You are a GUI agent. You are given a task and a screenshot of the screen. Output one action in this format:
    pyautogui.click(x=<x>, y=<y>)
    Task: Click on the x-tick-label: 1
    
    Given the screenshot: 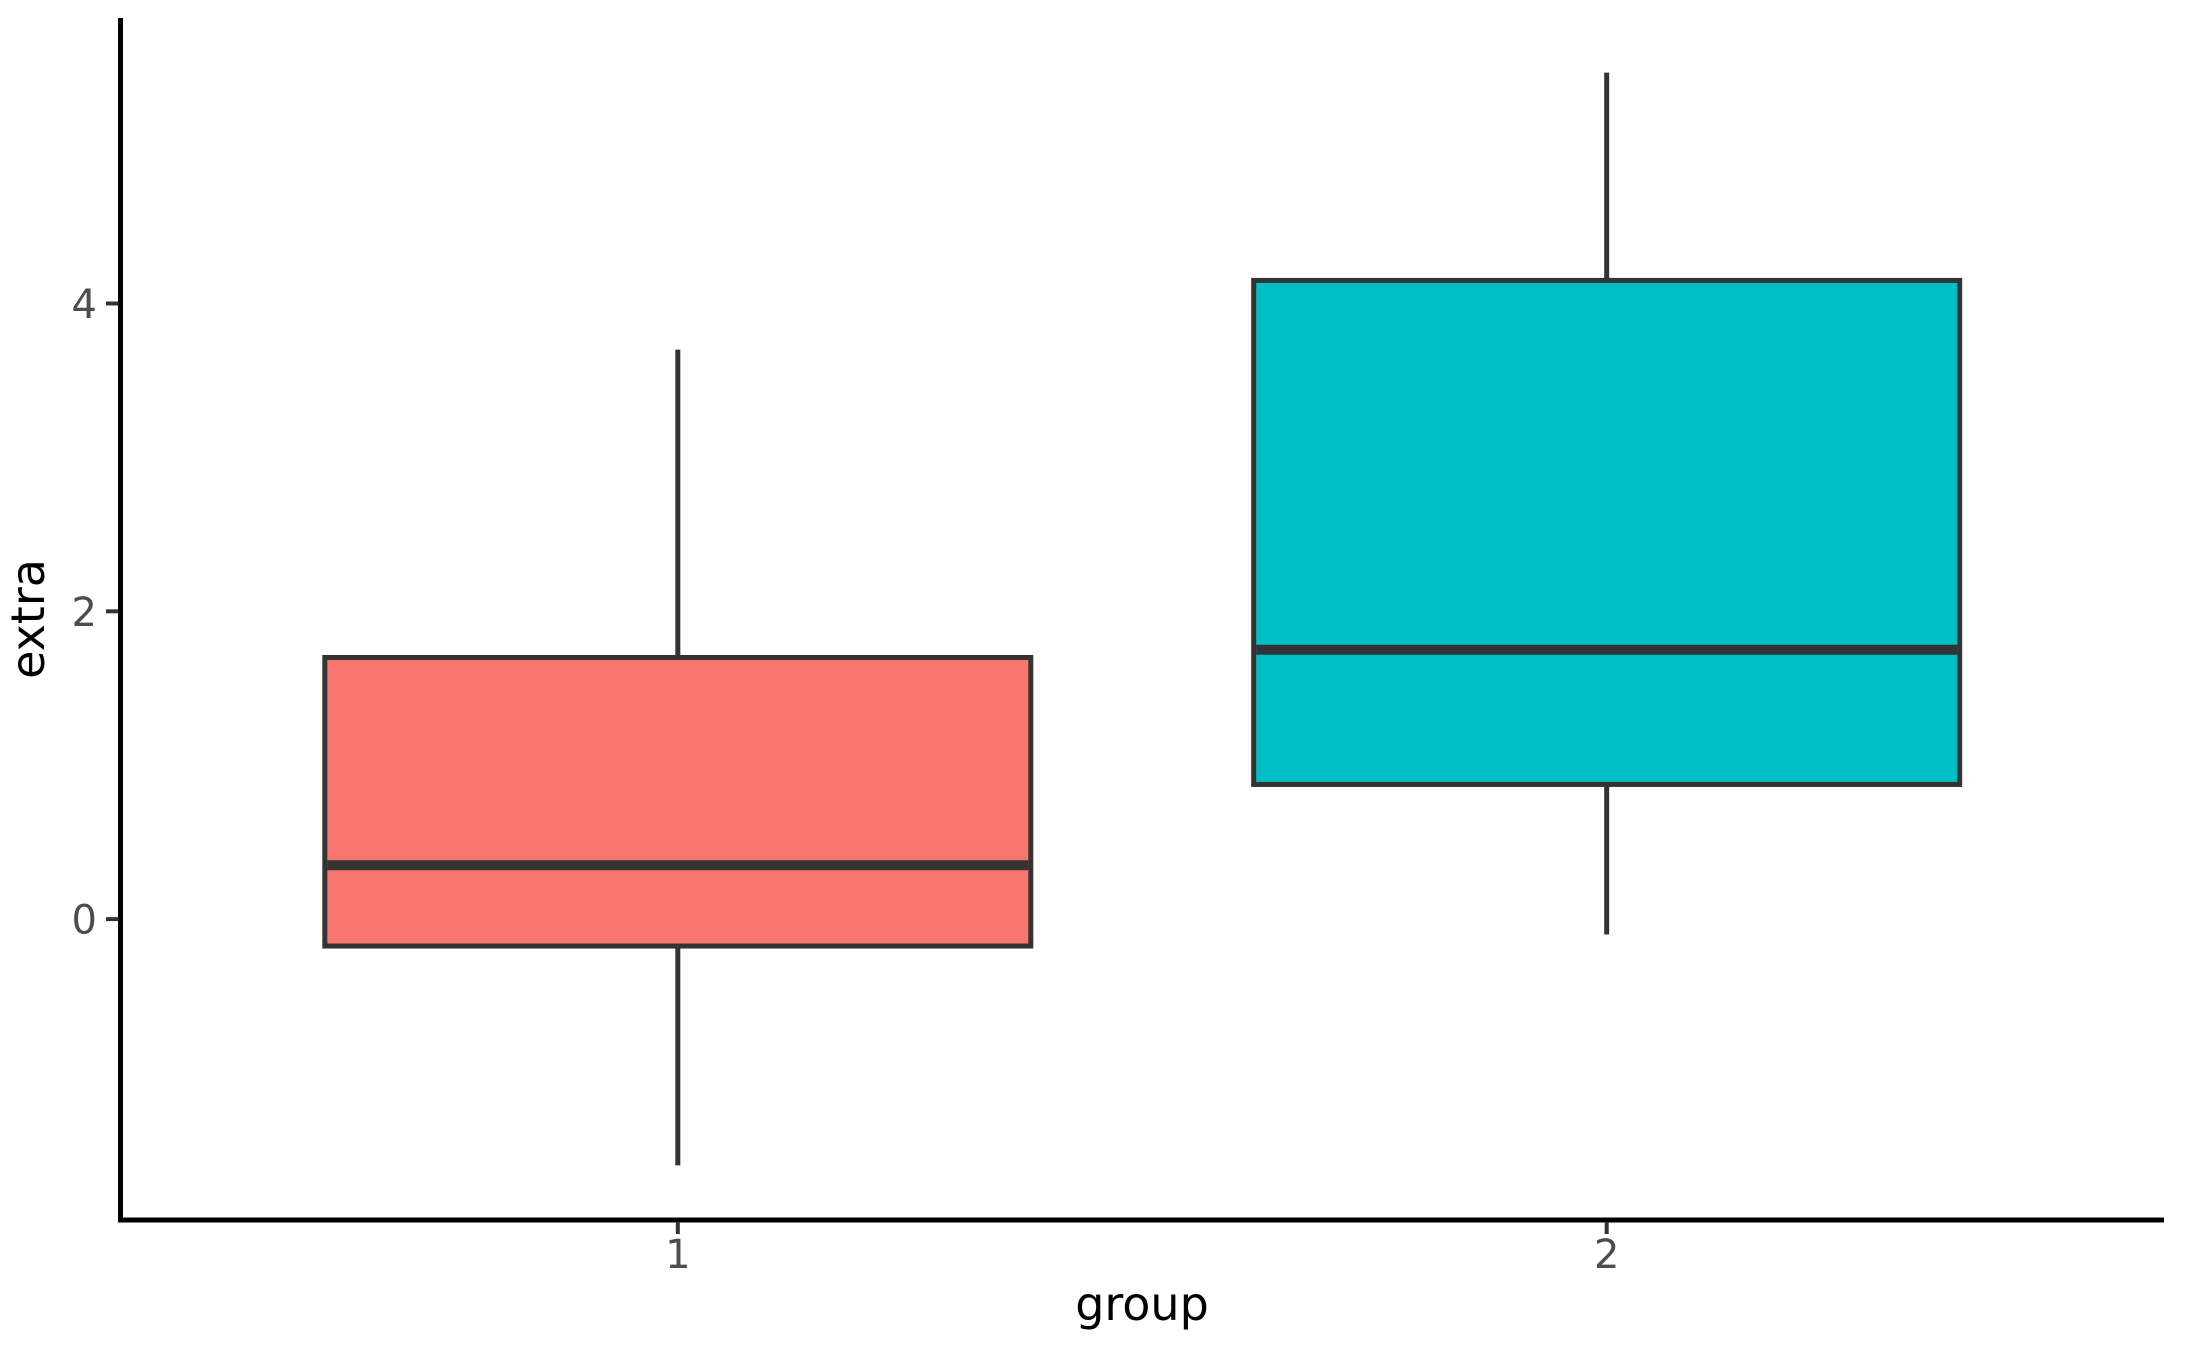 What is the action you would take?
    pyautogui.click(x=677, y=1255)
    